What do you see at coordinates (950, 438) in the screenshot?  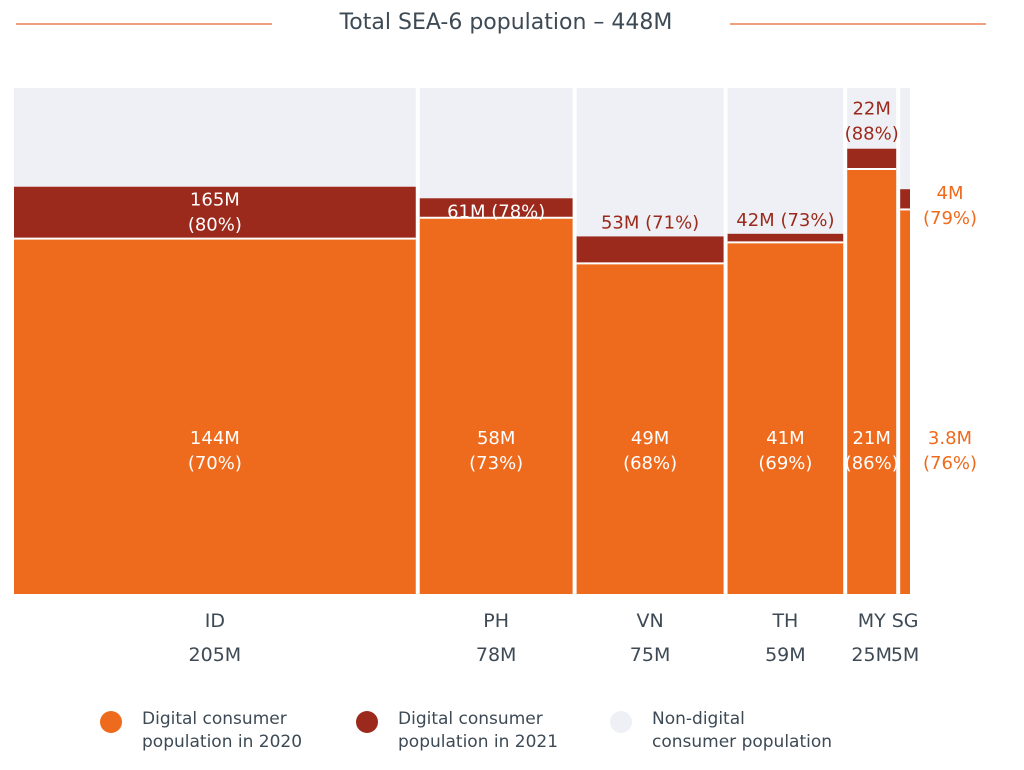 I see `data-label-2020: 3.8M` at bounding box center [950, 438].